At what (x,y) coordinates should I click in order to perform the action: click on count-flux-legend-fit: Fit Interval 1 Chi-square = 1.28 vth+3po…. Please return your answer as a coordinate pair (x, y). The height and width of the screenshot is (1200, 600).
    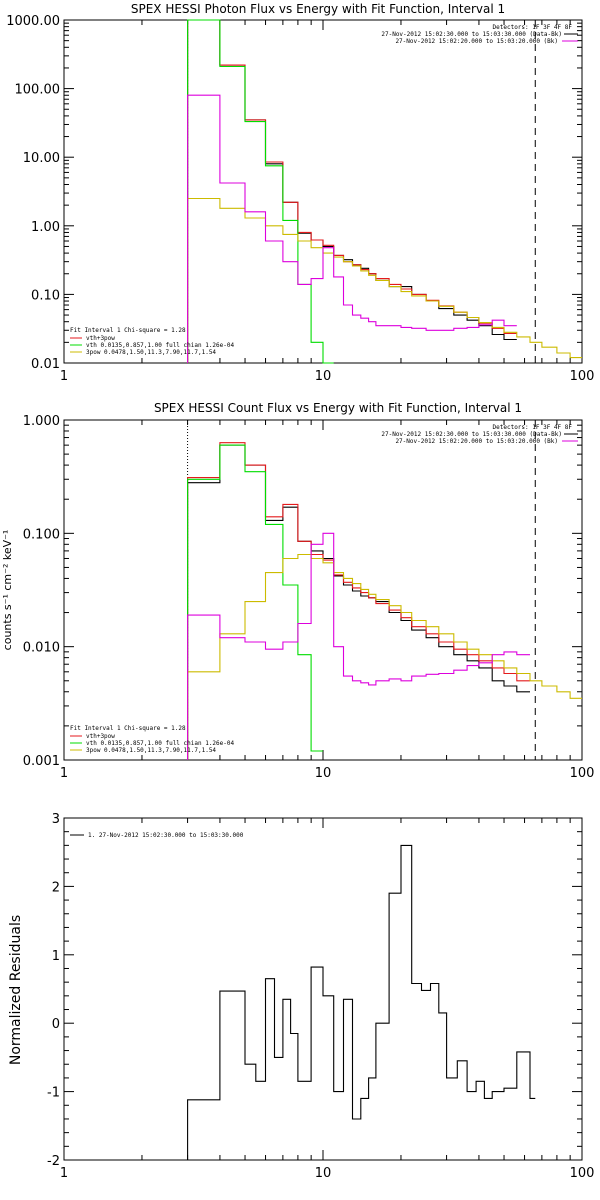
    Looking at the image, I should click on (152, 739).